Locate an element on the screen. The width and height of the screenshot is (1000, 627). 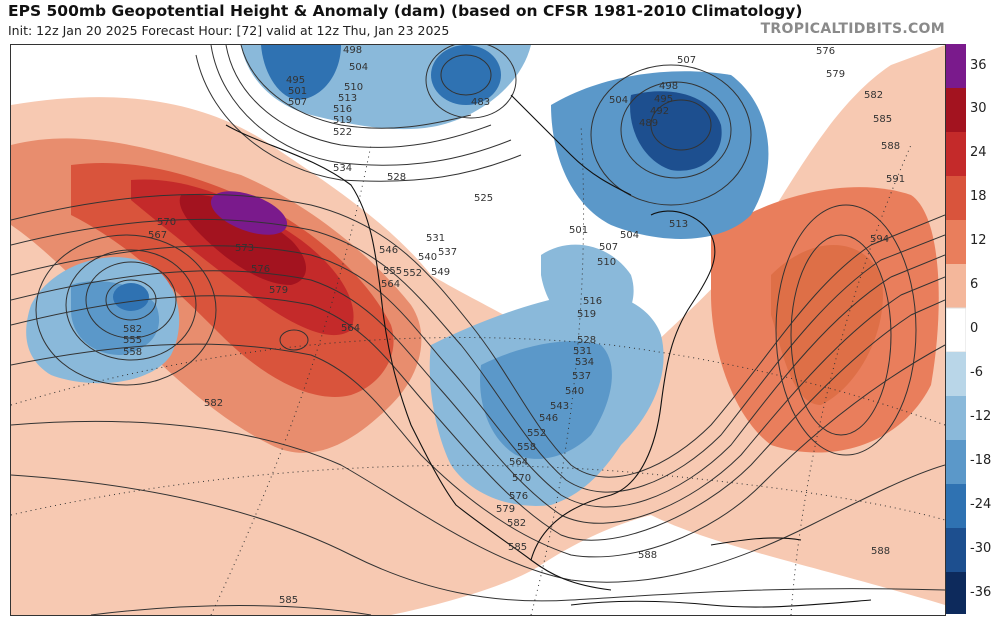
anomaly-region-pos30 is located at coordinates (242, 239).